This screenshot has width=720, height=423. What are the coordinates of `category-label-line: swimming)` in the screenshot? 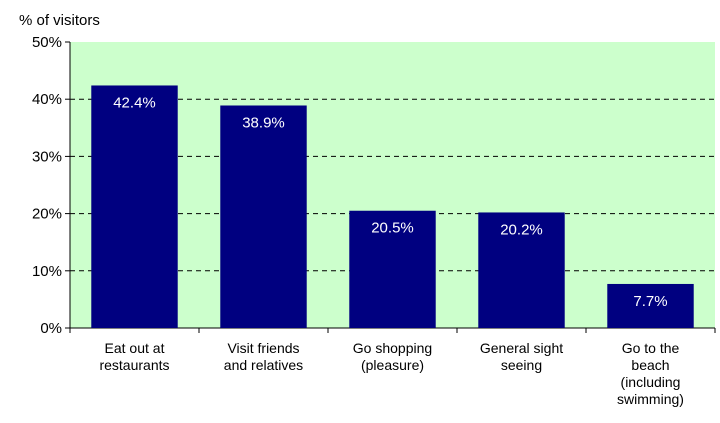 It's located at (650, 399).